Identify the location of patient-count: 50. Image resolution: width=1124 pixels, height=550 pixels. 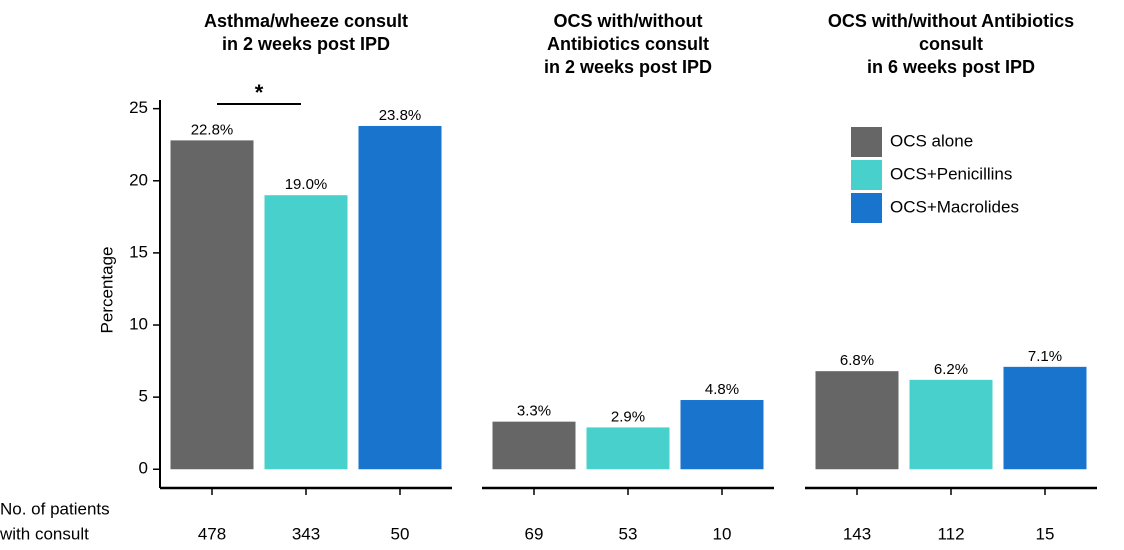
(400, 533).